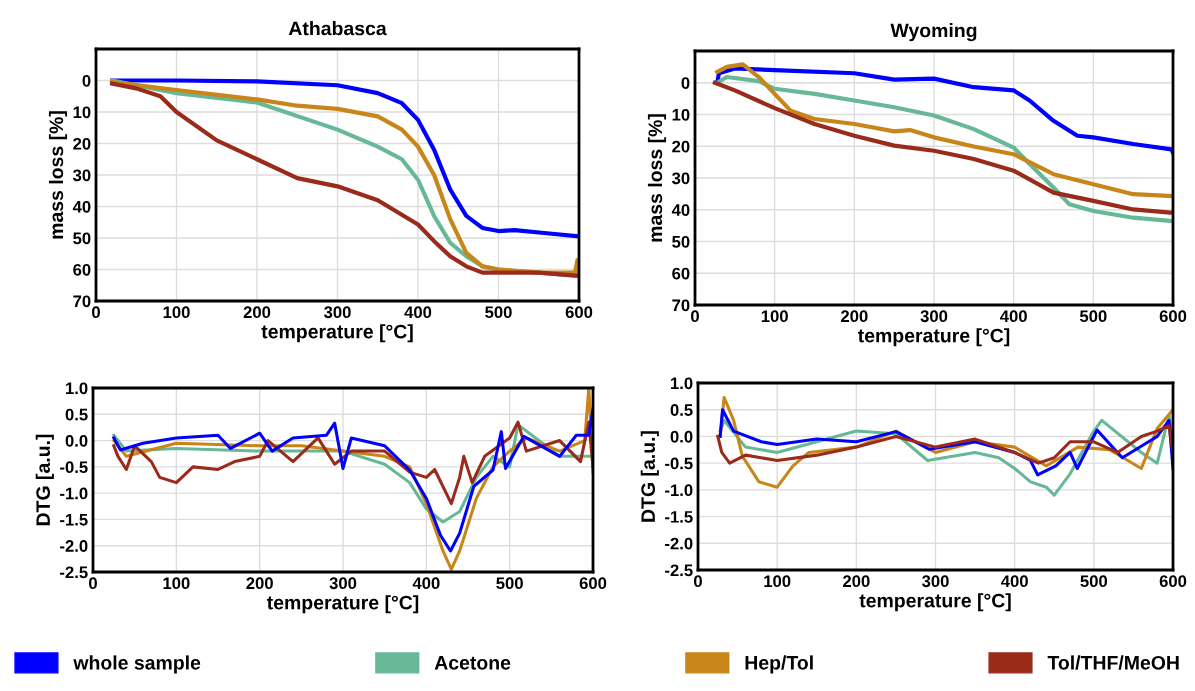 This screenshot has height=691, width=1195. I want to click on chart-title: Wyoming, so click(933, 32).